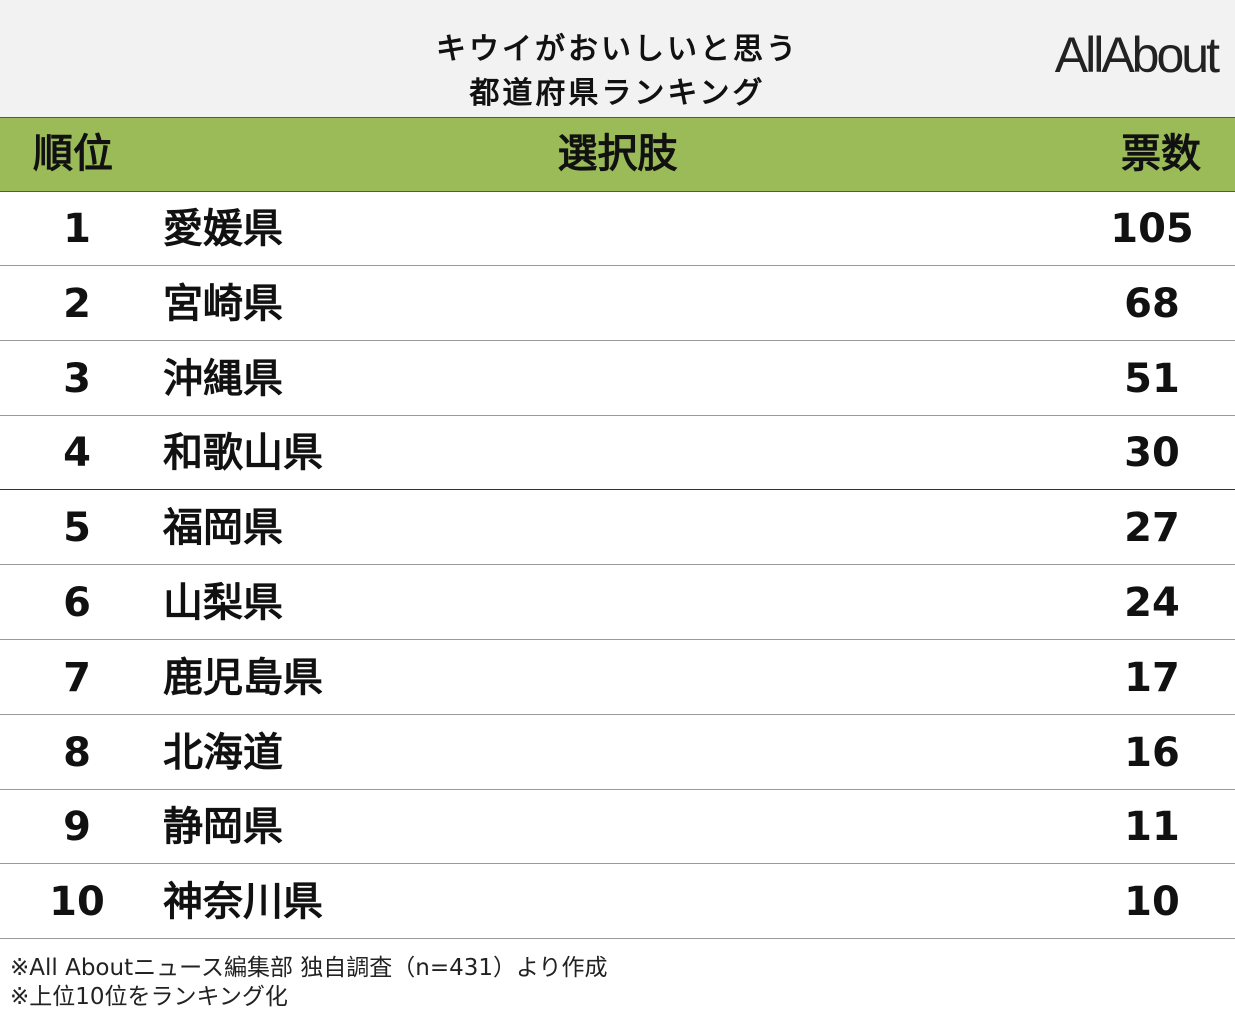 This screenshot has height=1015, width=1235. I want to click on option: 神奈川県, so click(243, 902).